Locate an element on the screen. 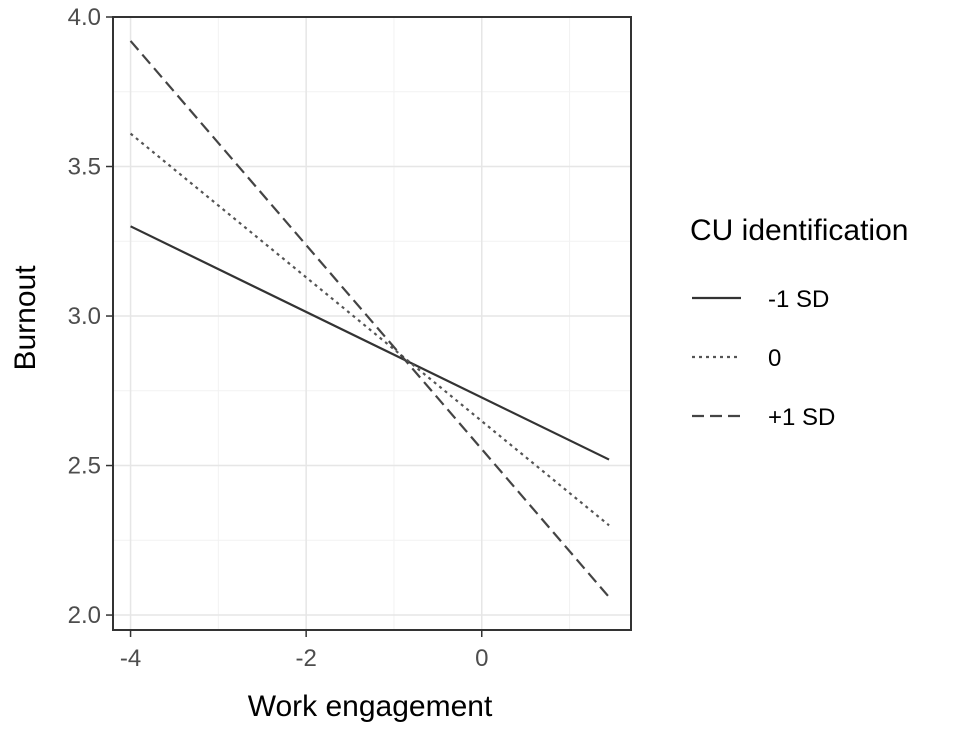 This screenshot has height=733, width=965. legend-title: CU identification is located at coordinates (799, 230).